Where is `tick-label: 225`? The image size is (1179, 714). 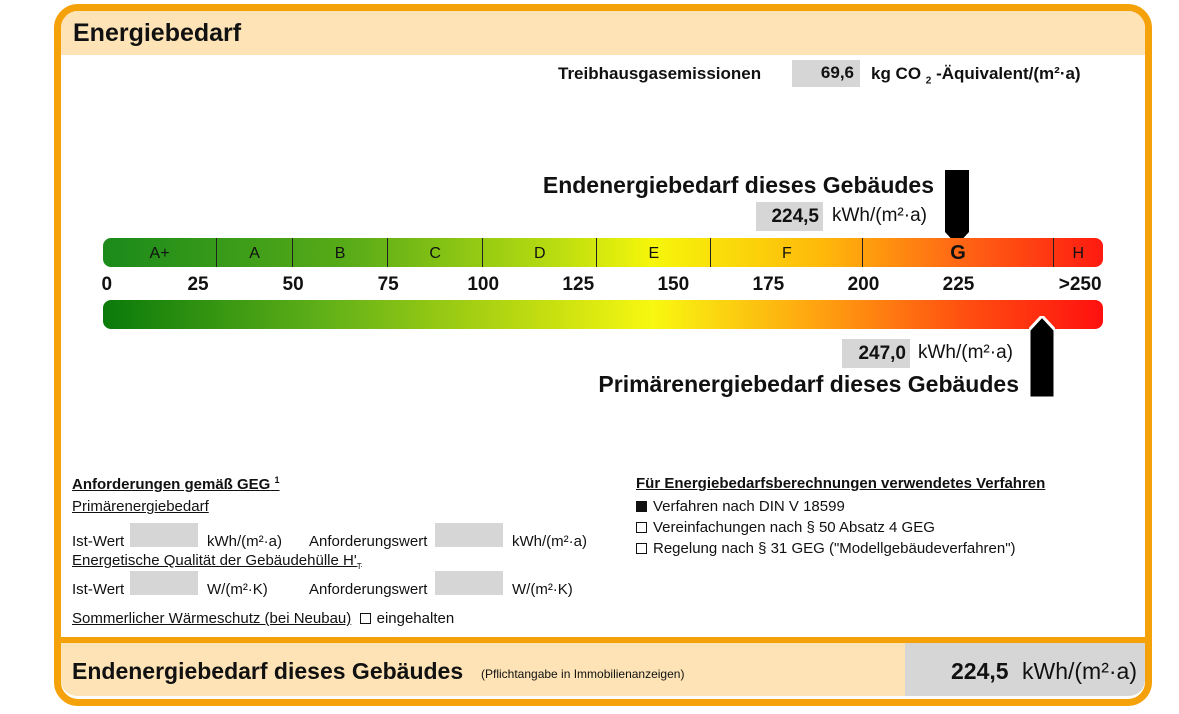
tick-label: 225 is located at coordinates (958, 284).